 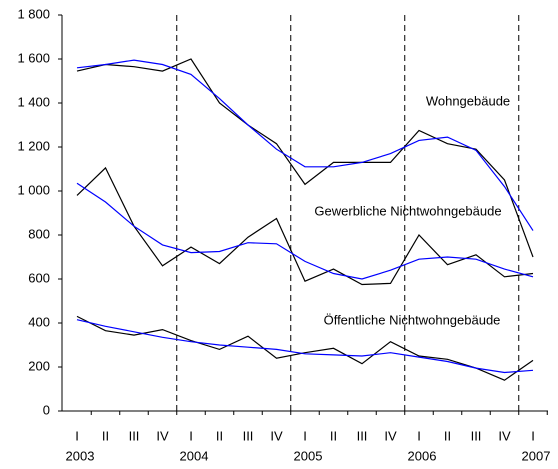 I want to click on y-tick-label: 0, so click(x=46, y=409).